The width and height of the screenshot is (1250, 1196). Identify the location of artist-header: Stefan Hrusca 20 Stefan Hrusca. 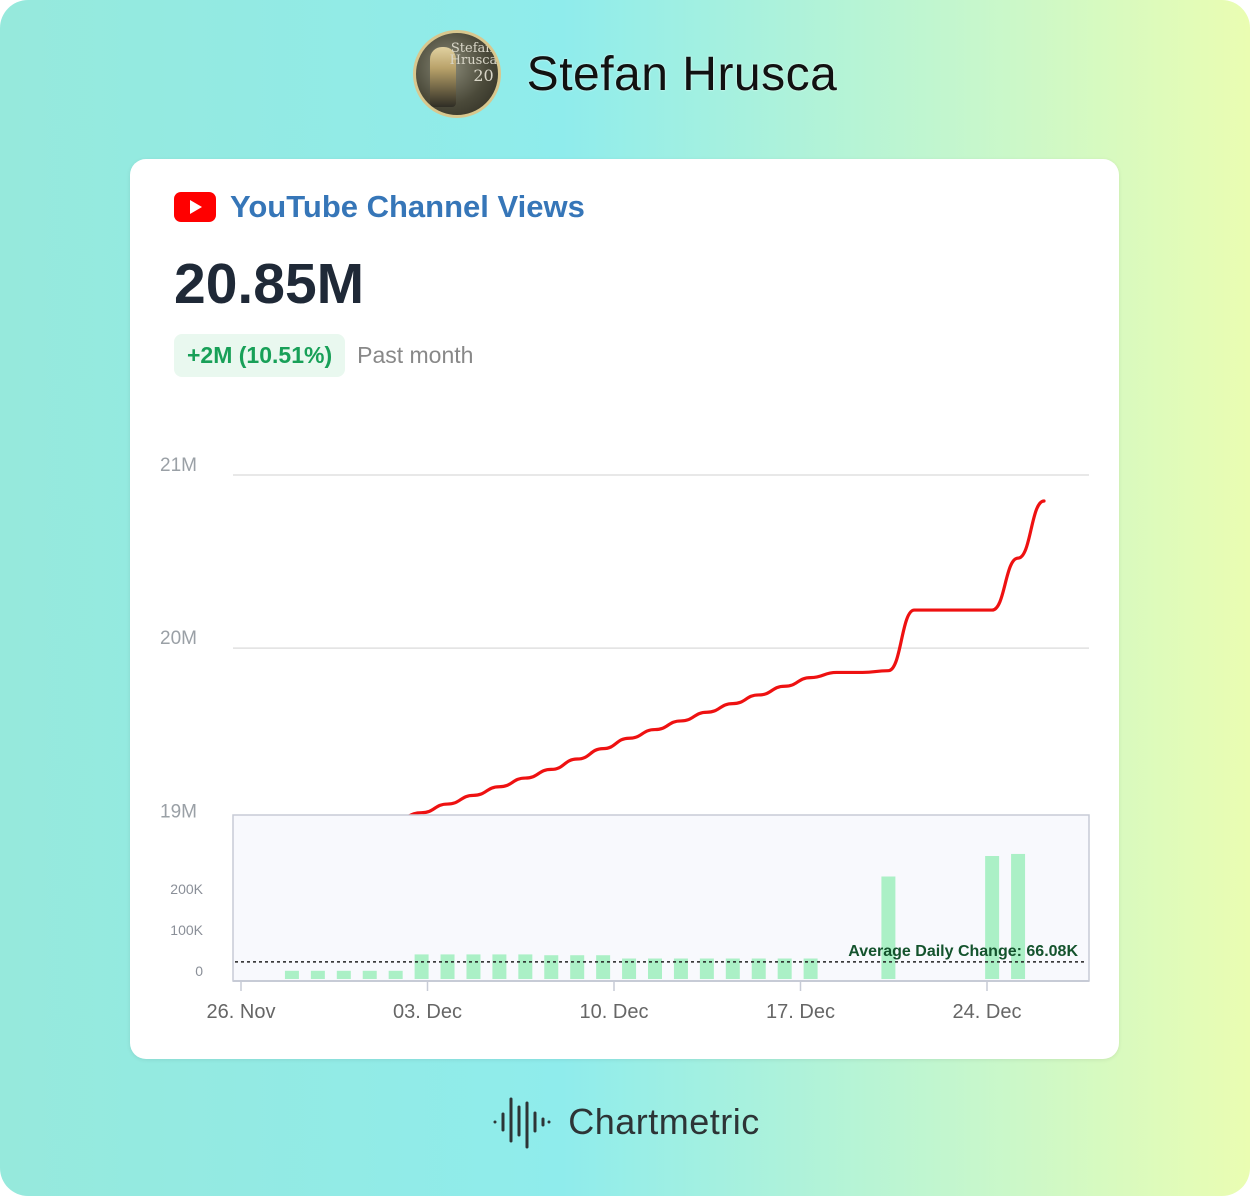
(625, 74).